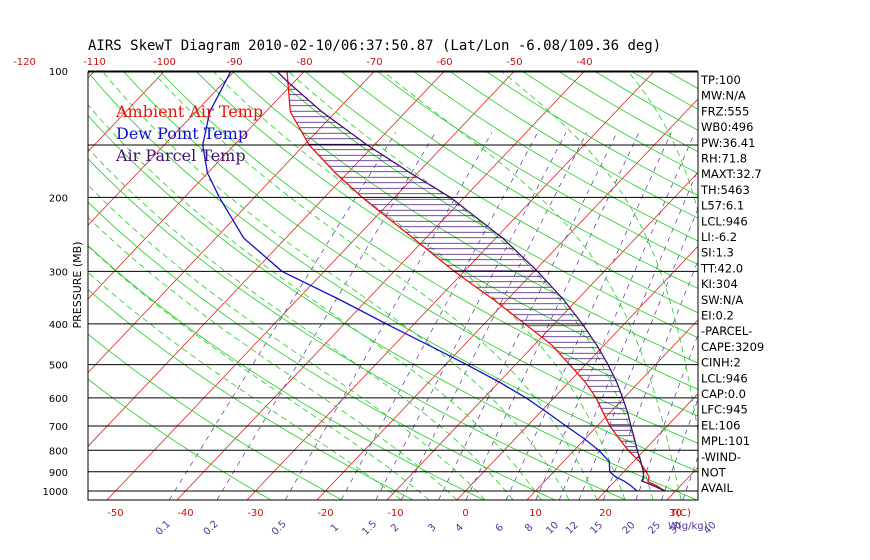 The image size is (870, 560). I want to click on index-cape-3209: CAPE:3209, so click(732, 347).